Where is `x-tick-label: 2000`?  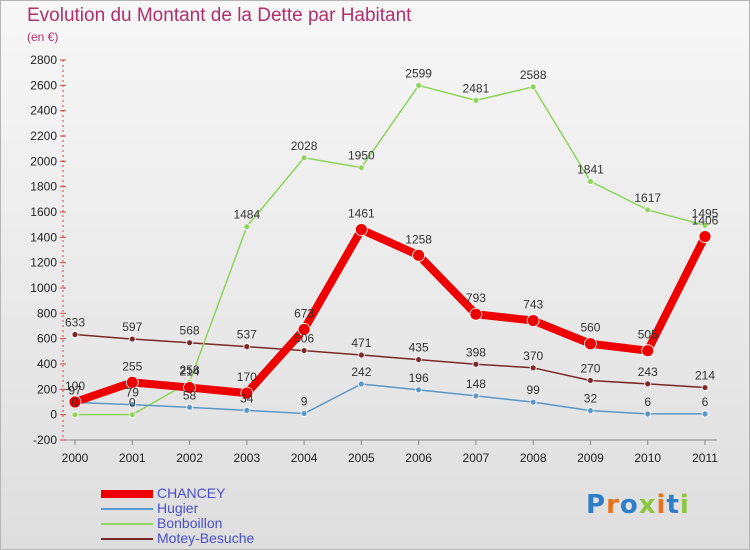 x-tick-label: 2000 is located at coordinates (75, 458).